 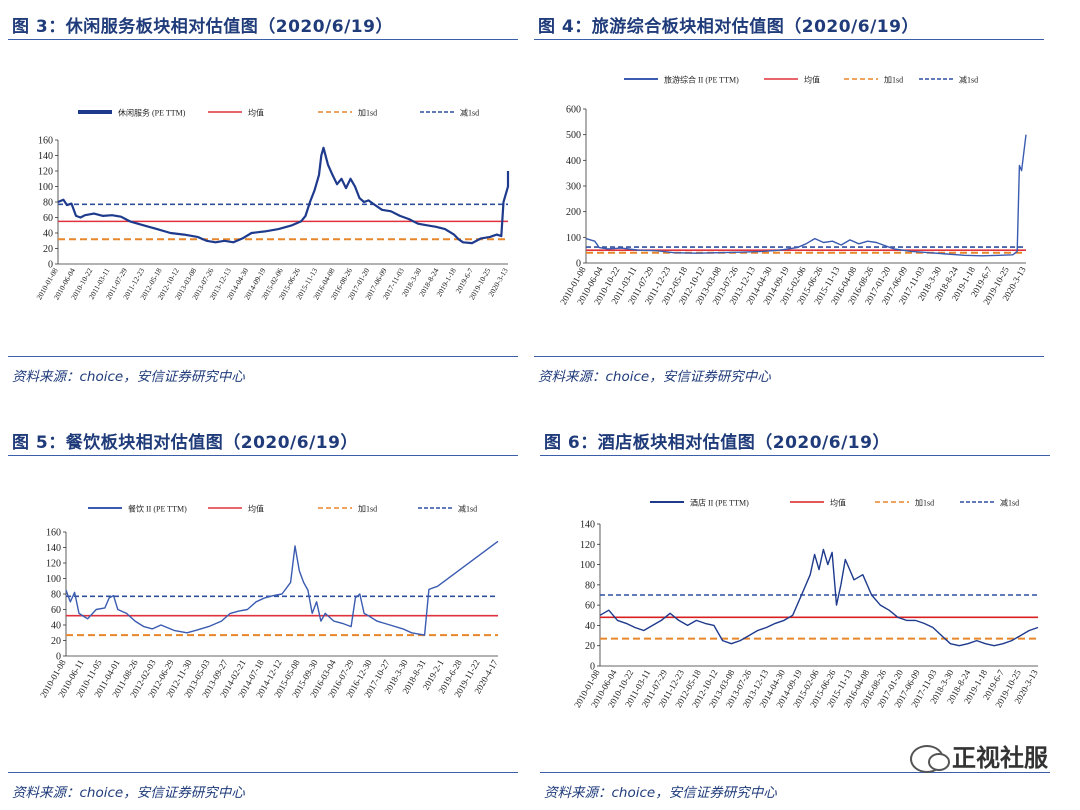 I want to click on watermark: 正视社服, so click(x=979, y=755).